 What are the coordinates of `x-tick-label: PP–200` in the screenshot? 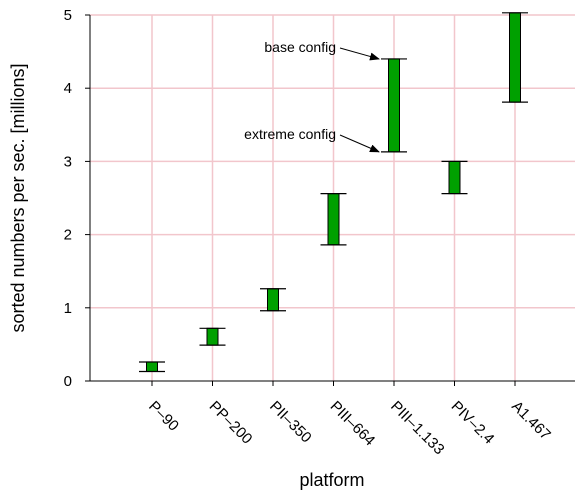 It's located at (231, 423).